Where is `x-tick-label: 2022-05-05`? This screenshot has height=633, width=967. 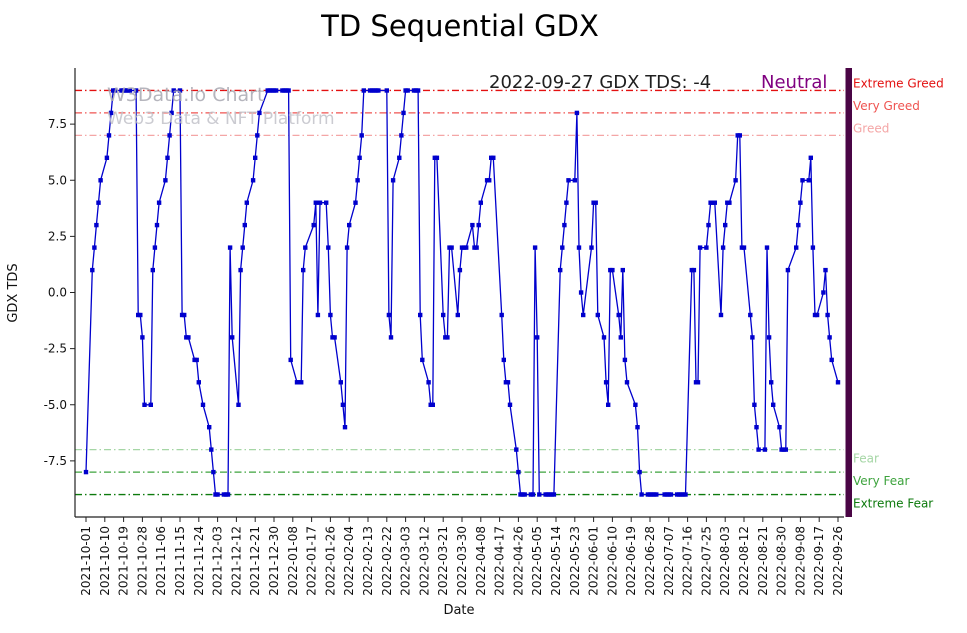 x-tick-label: 2022-05-05 is located at coordinates (537, 561).